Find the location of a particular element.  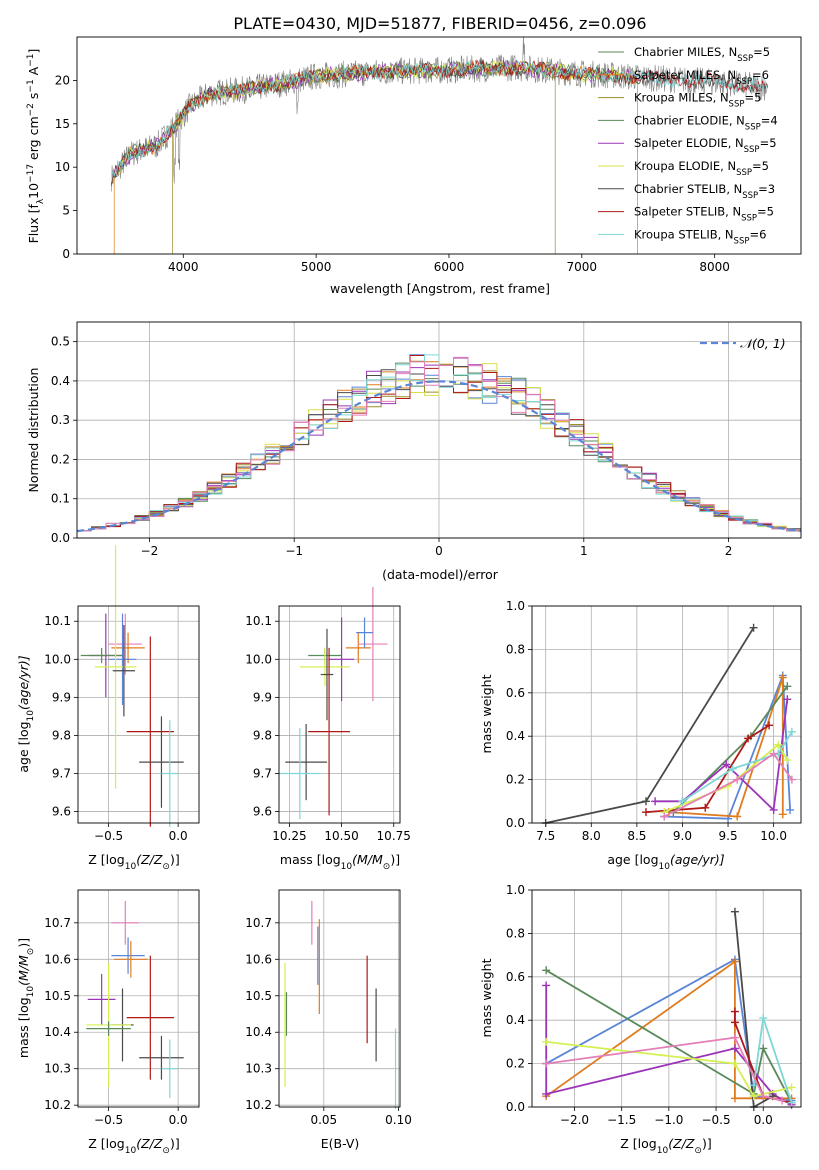

residuals-ytick-label: 0.1 is located at coordinates (60, 499).